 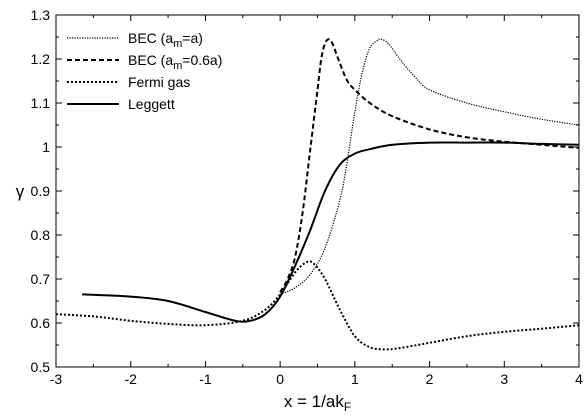 What do you see at coordinates (280, 379) in the screenshot?
I see `x-tick-label: 0` at bounding box center [280, 379].